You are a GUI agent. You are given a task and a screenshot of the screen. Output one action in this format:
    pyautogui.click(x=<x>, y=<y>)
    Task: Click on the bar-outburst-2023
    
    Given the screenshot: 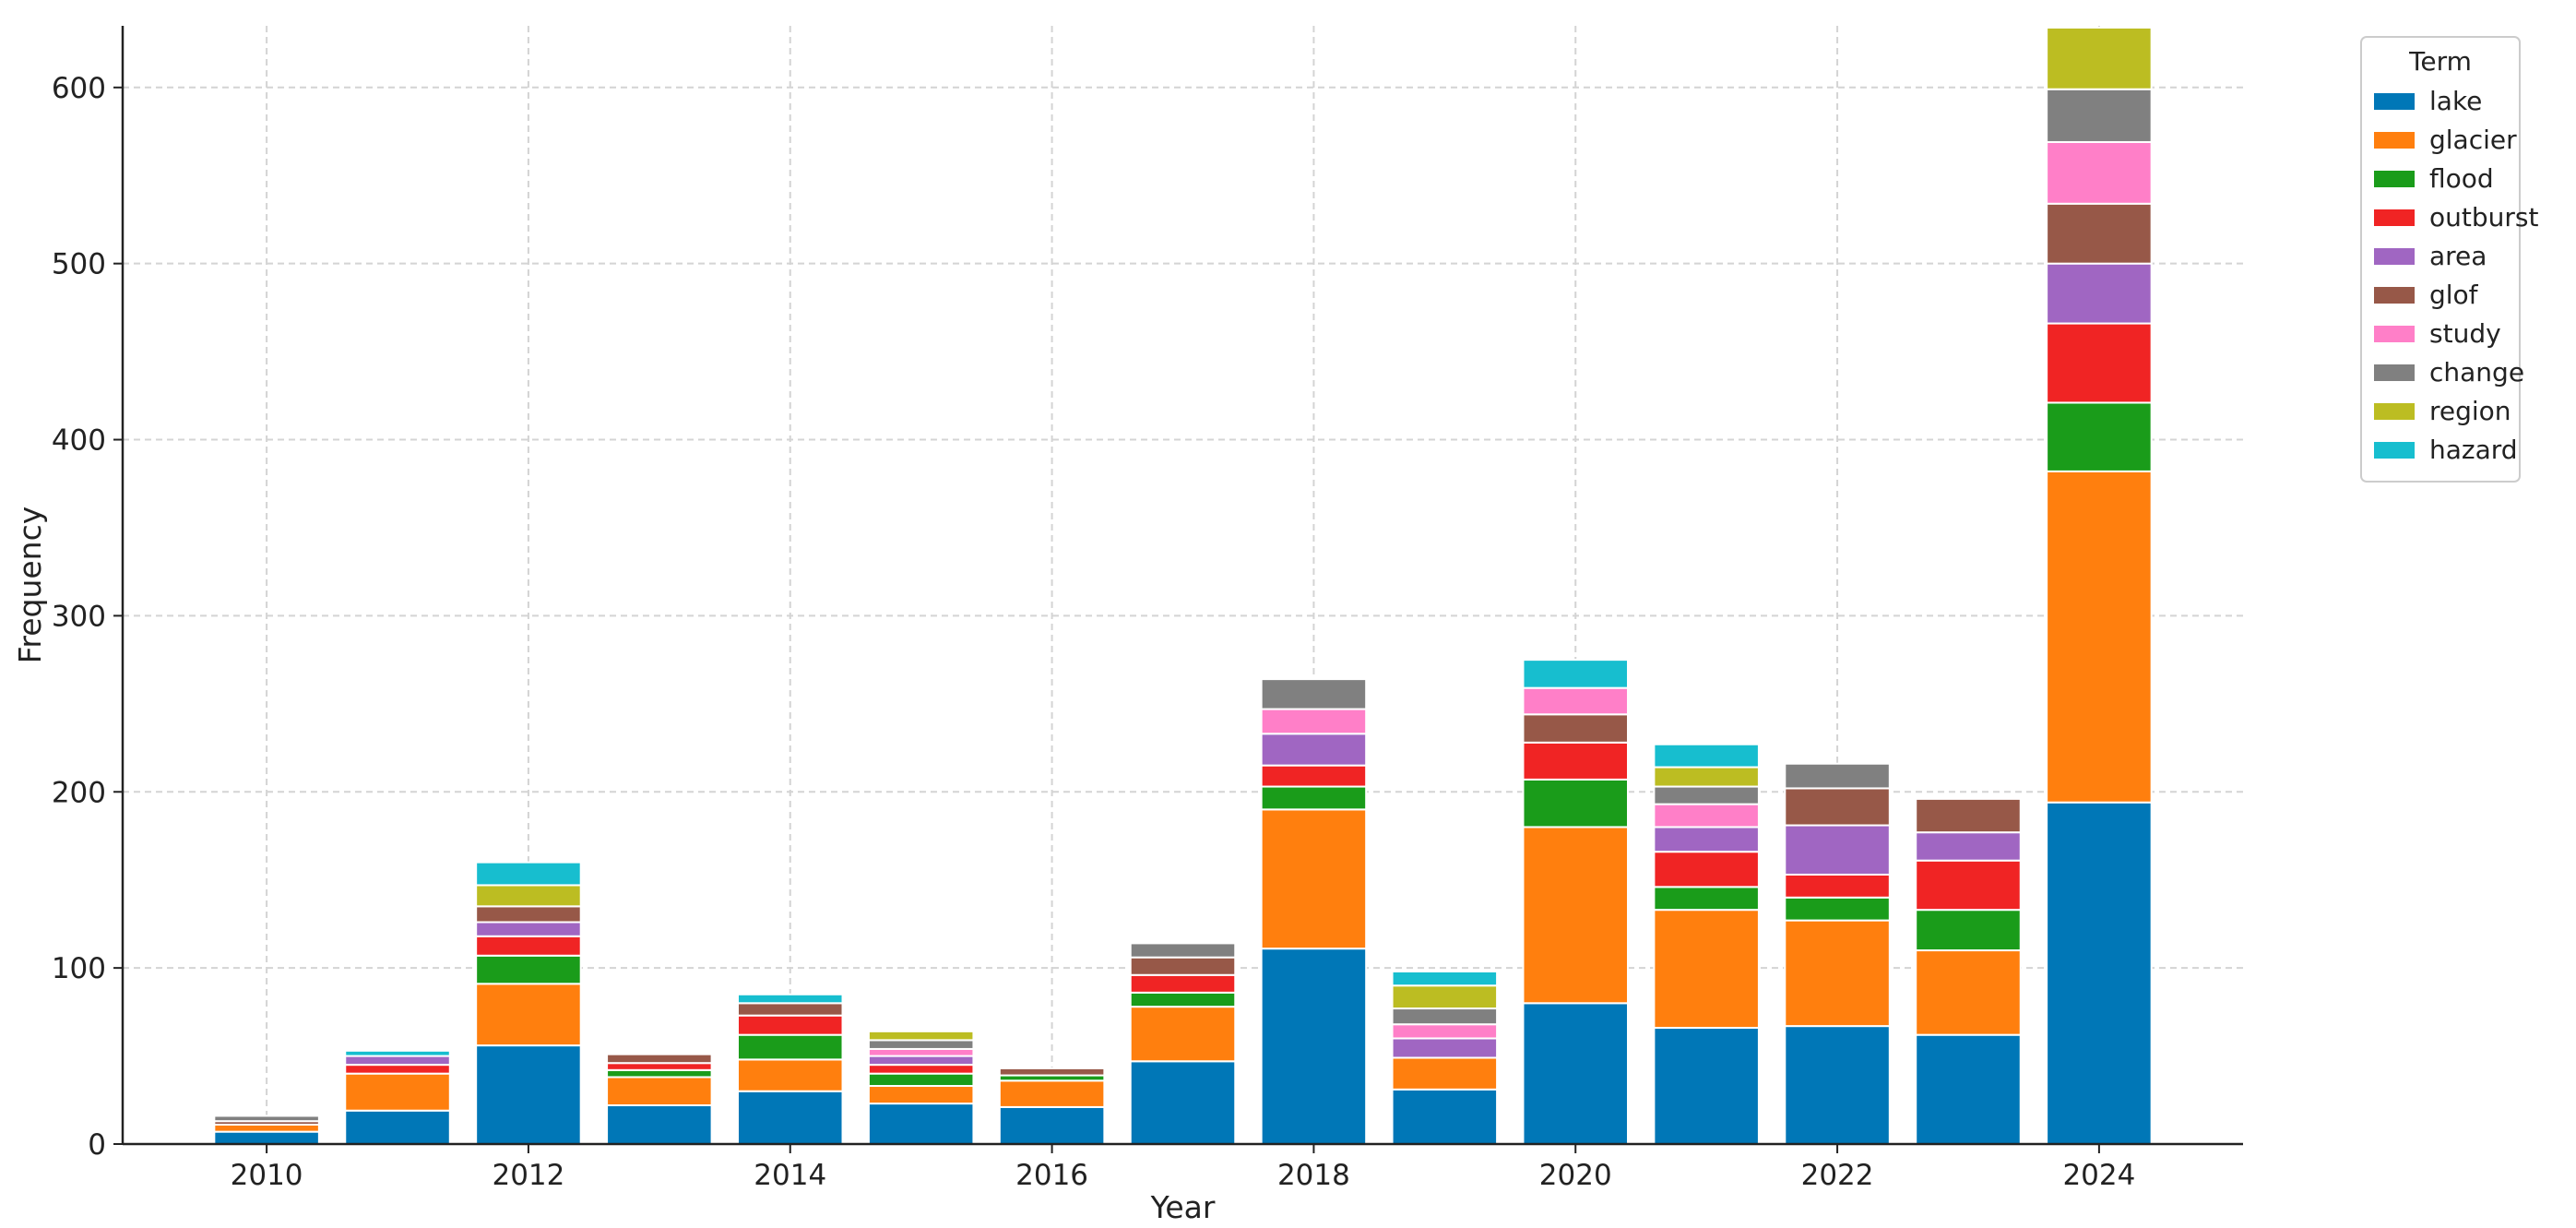 What is the action you would take?
    pyautogui.click(x=1969, y=885)
    